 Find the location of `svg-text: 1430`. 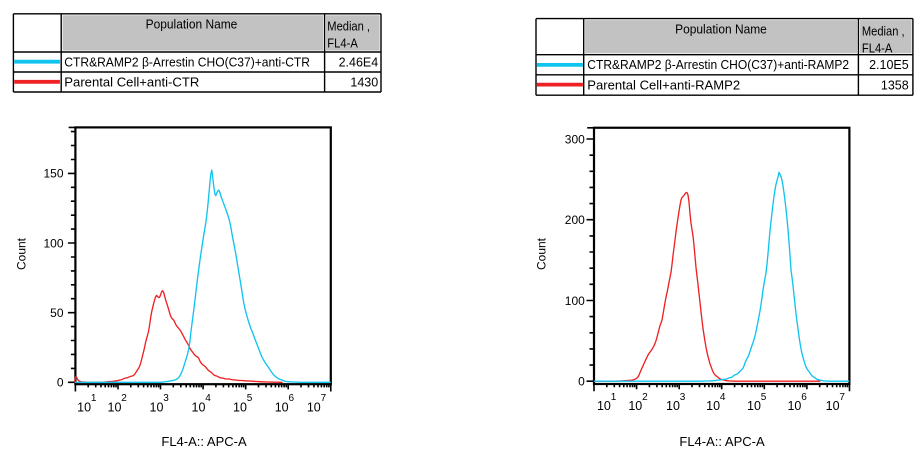

svg-text: 1430 is located at coordinates (364, 82).